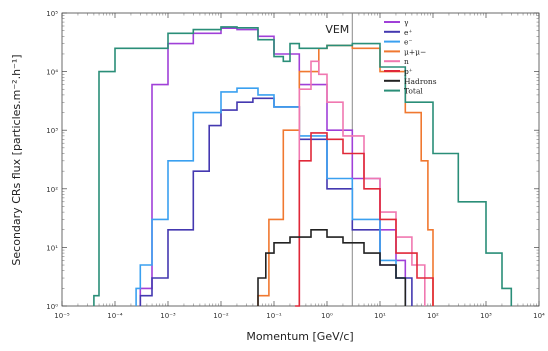 This screenshot has width=548, height=351. I want to click on y-tick-label: 10⁴, so click(52, 73).